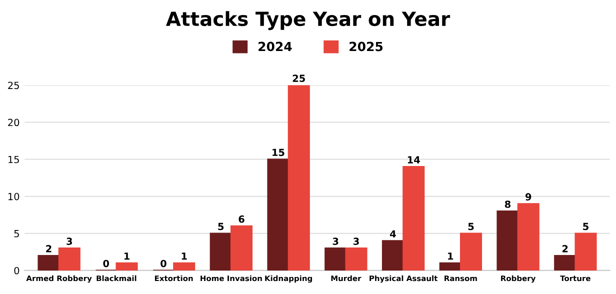 The image size is (616, 294). What do you see at coordinates (241, 219) in the screenshot?
I see `data-label: 6` at bounding box center [241, 219].